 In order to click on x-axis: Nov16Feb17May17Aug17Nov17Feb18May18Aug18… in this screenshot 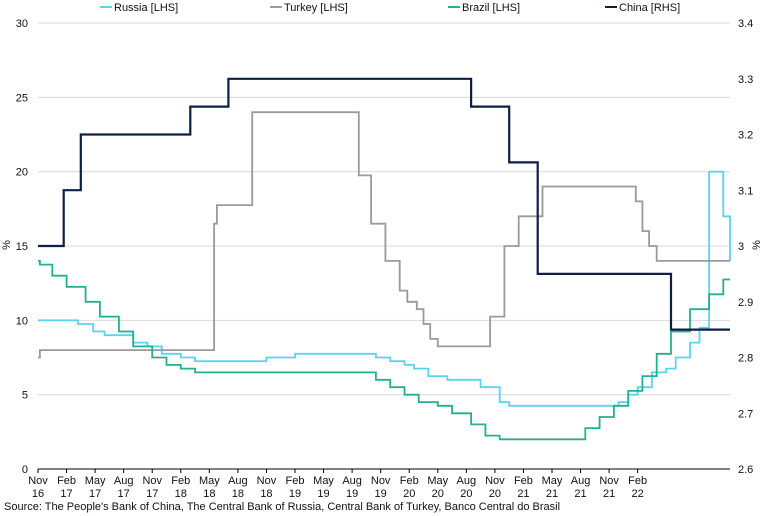, I will do `click(379, 484)`.